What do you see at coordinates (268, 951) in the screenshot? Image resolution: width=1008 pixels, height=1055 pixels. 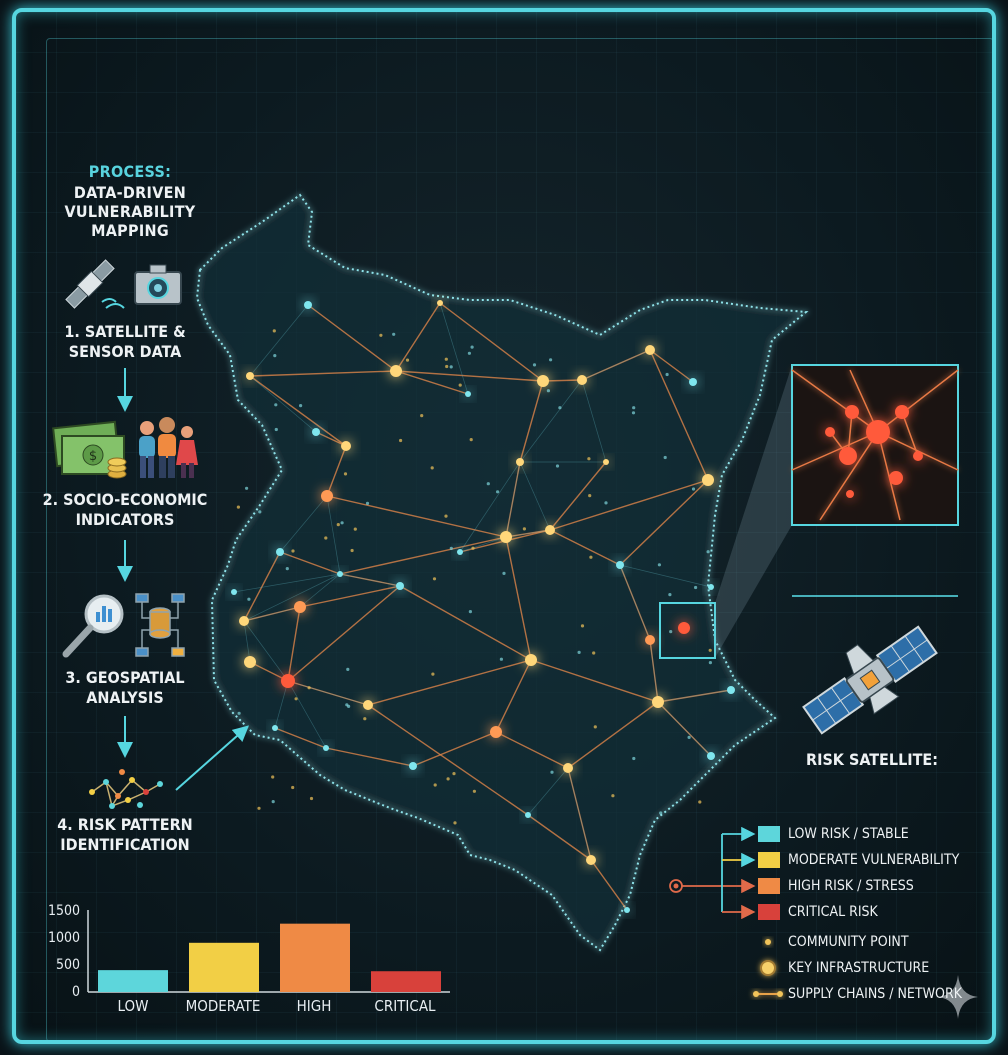 I see `risk-bar-chart` at bounding box center [268, 951].